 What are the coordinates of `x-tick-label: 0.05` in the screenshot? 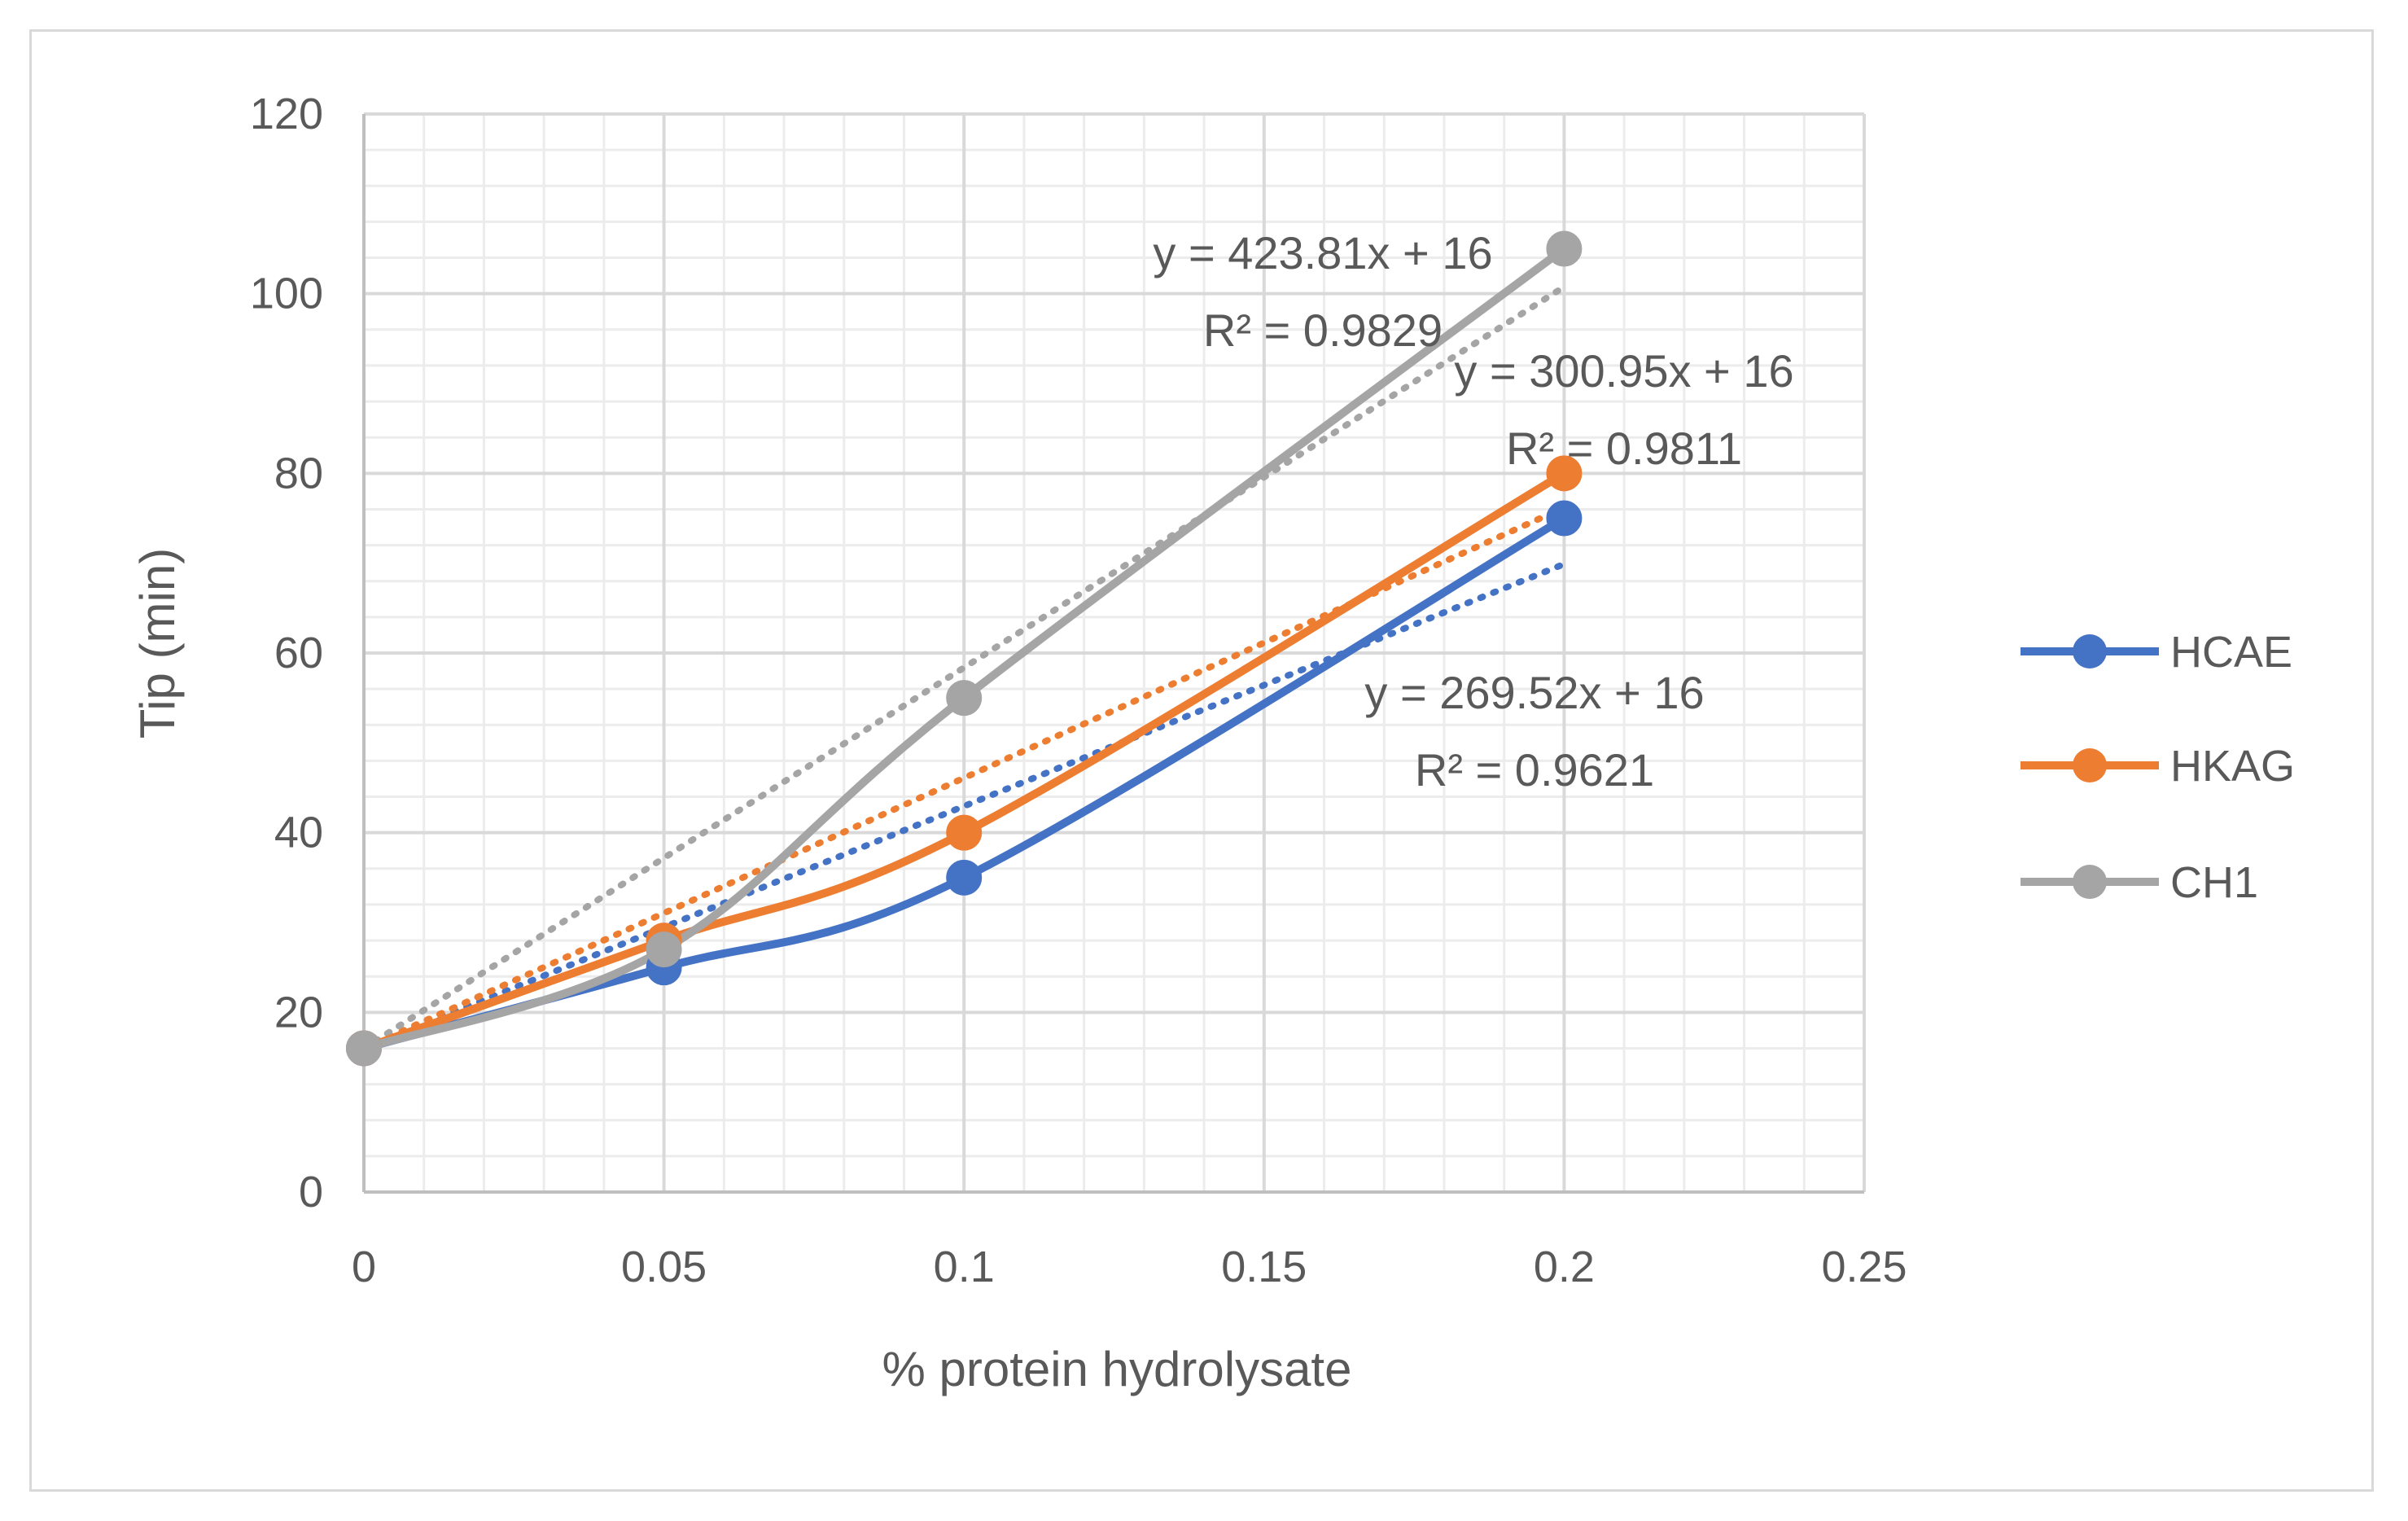 It's located at (664, 1267).